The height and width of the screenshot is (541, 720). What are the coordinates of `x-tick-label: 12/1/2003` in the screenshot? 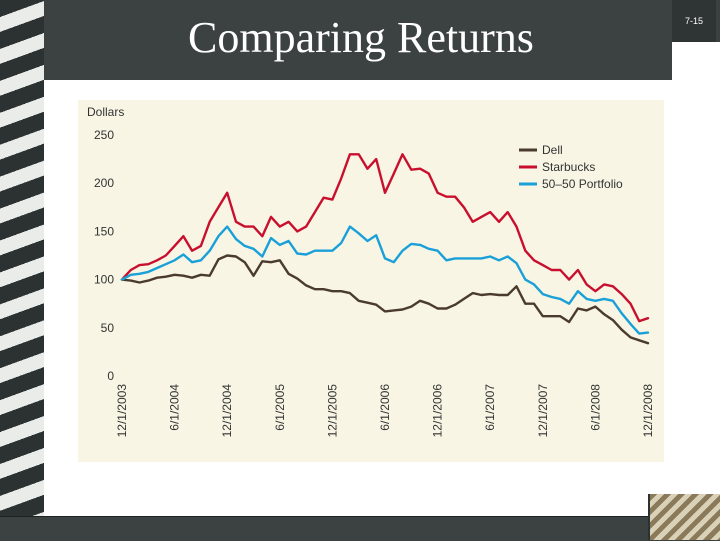 It's located at (122, 411).